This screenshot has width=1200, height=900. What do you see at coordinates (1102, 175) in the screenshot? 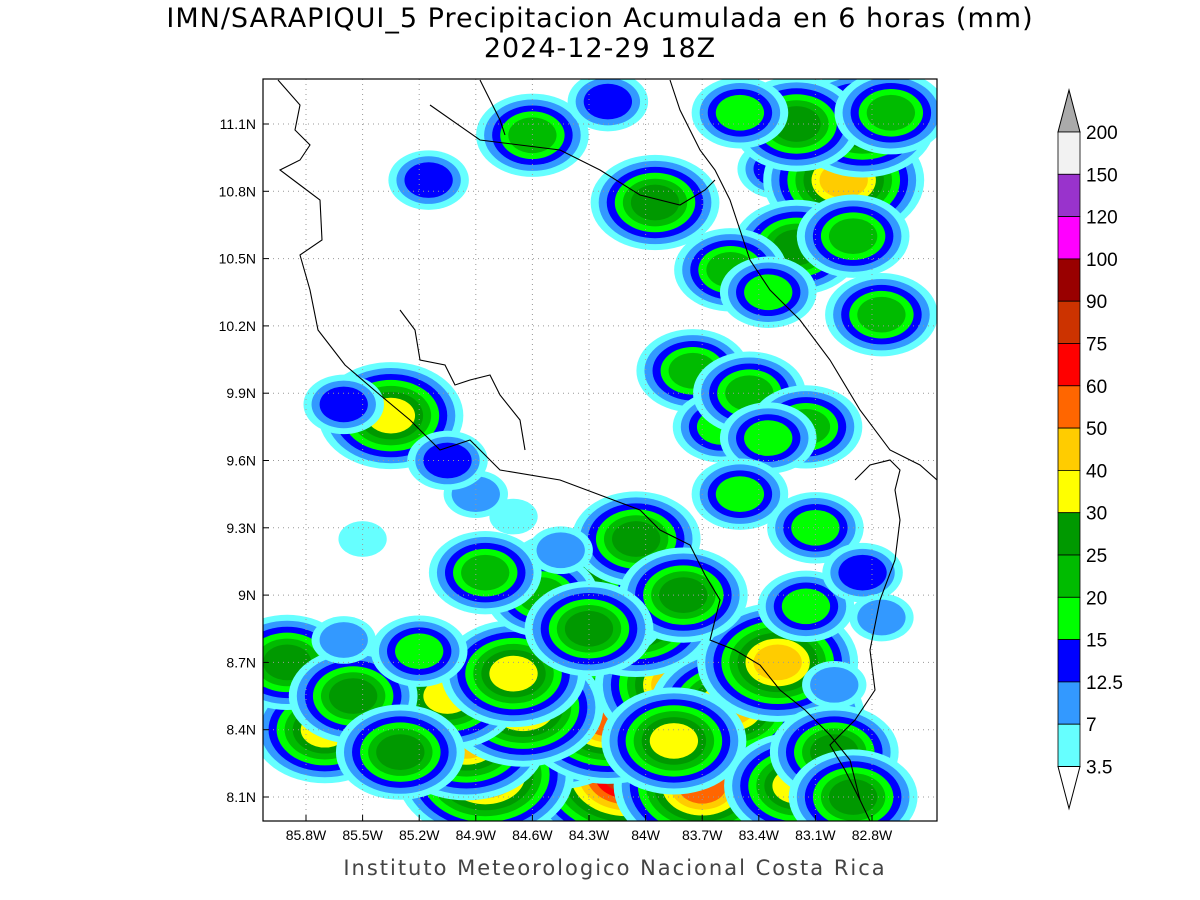
I see `legend-label: 150` at bounding box center [1102, 175].